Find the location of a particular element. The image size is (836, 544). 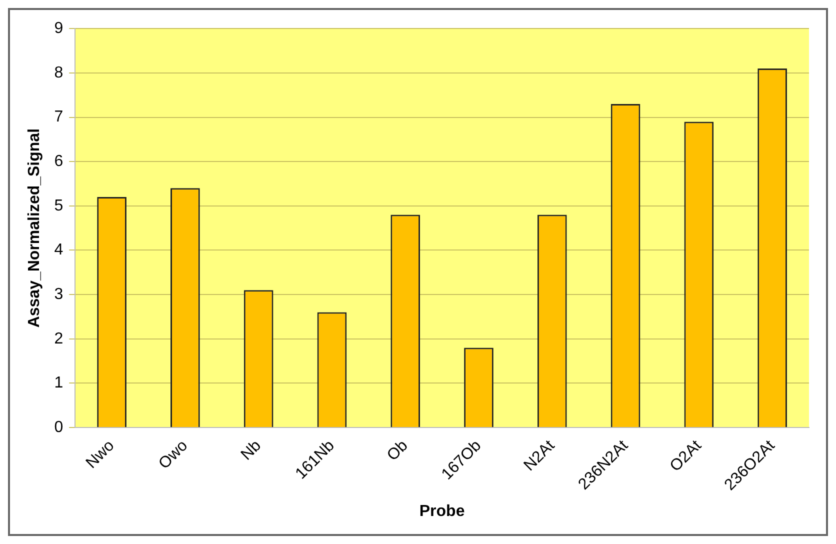

x-axis-title: Probe is located at coordinates (442, 511).